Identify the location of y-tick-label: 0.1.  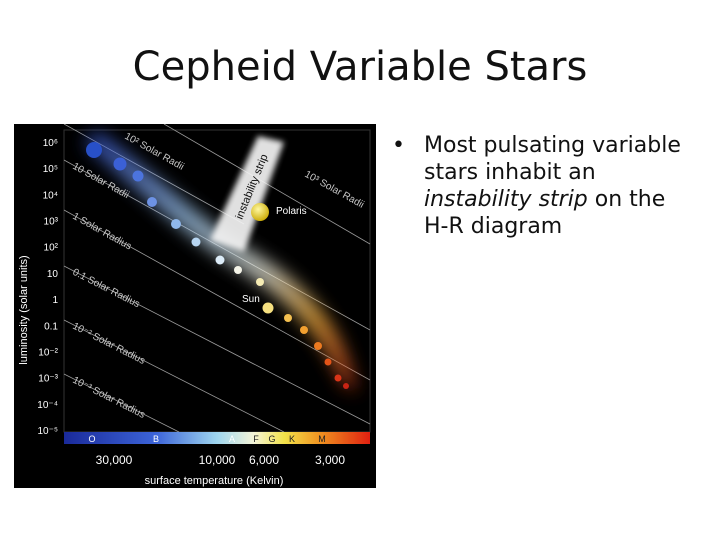
(51, 326).